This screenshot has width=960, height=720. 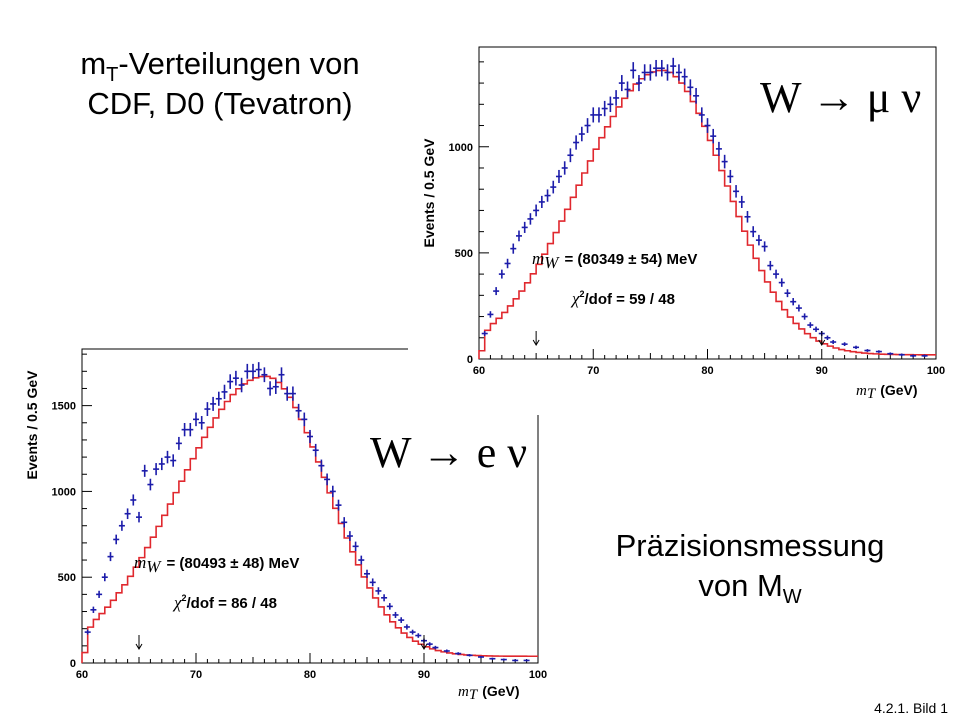 I want to click on y-tick-label: 0, so click(x=73, y=664).